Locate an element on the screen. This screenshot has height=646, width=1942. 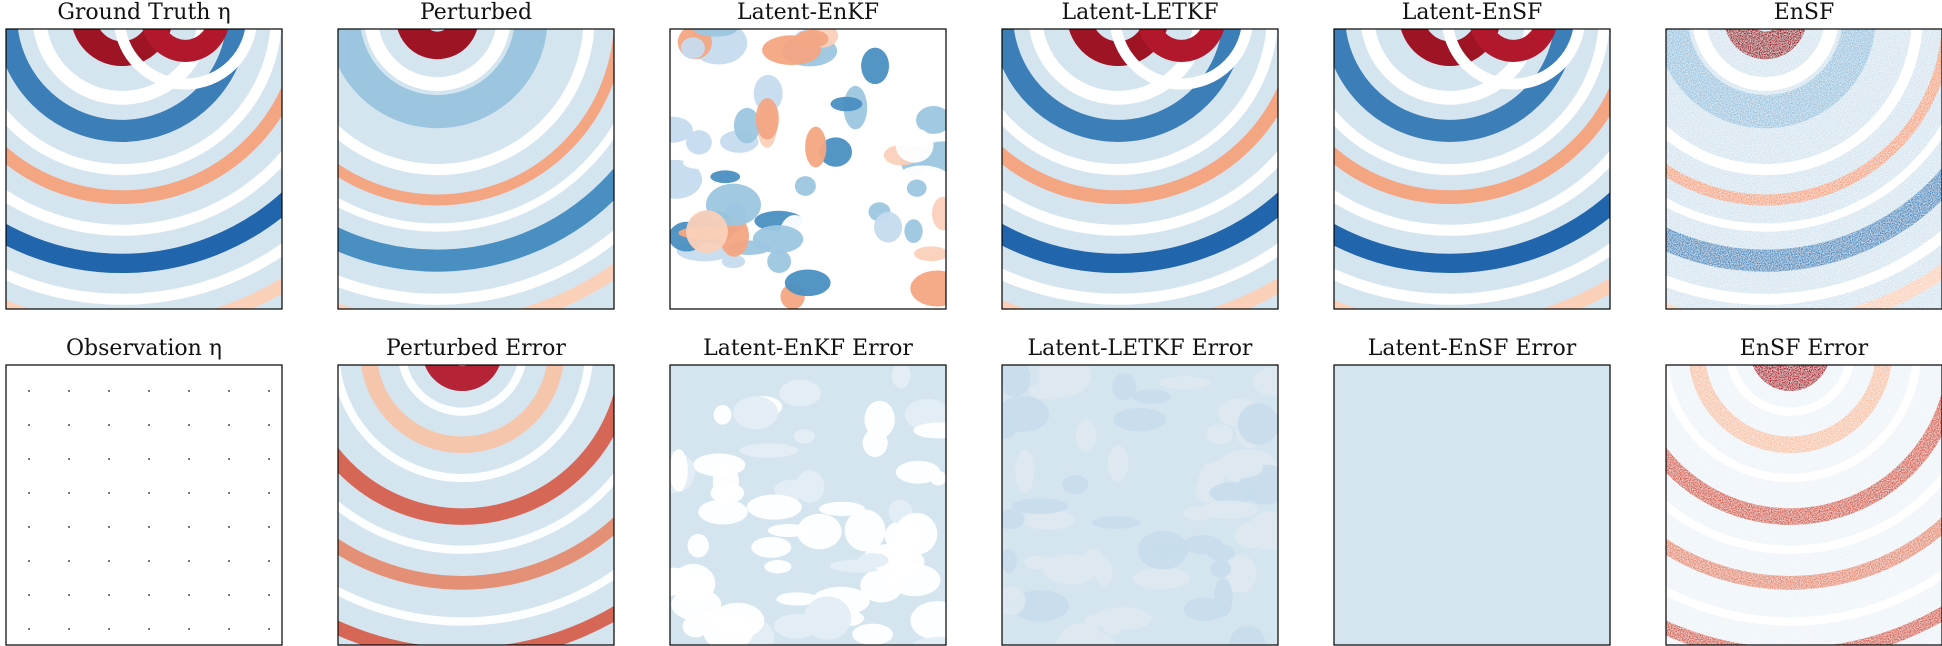
panel-title: Latent-EnSF is located at coordinates (1472, 12).